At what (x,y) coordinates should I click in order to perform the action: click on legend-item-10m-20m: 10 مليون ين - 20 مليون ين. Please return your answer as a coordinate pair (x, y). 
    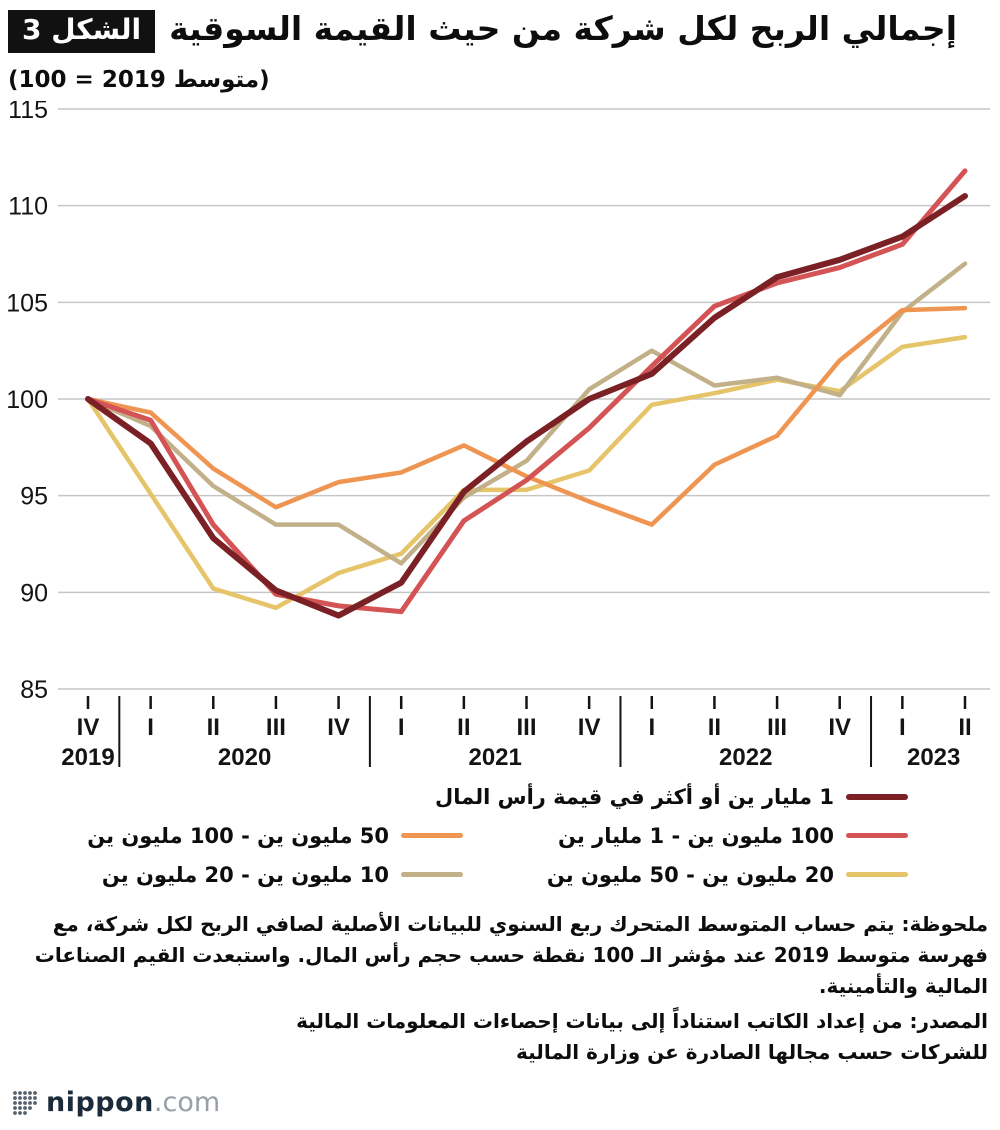
    Looking at the image, I should click on (270, 875).